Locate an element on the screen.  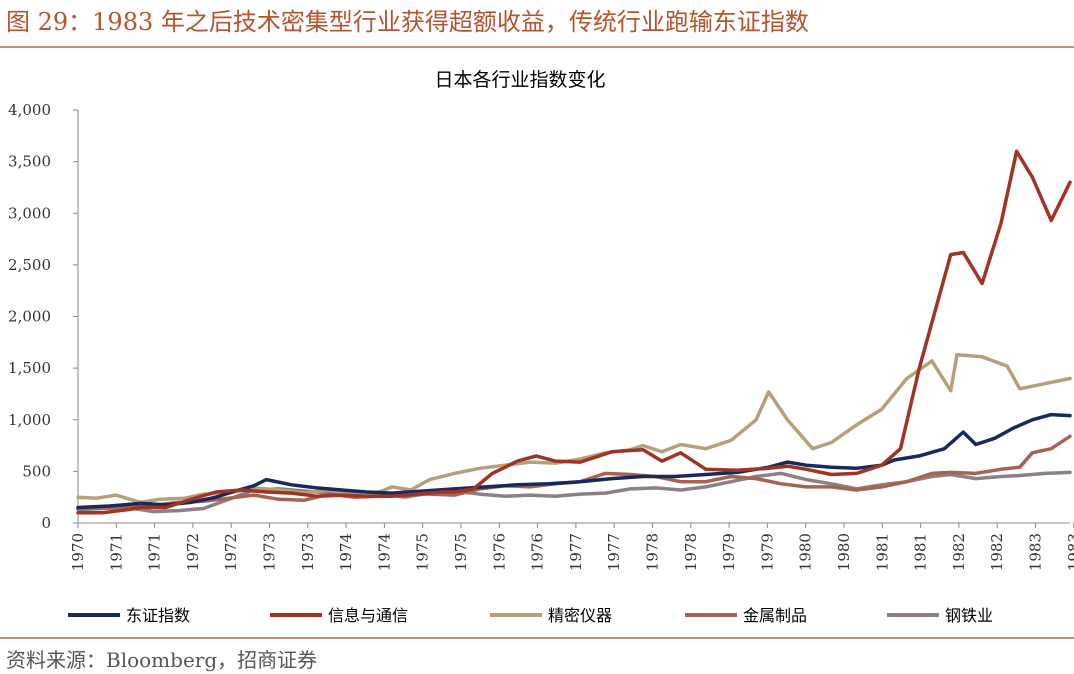
legend: 东证指数 信息与通信 精密仪器 金属制品 钢铁业 is located at coordinates (530, 615).